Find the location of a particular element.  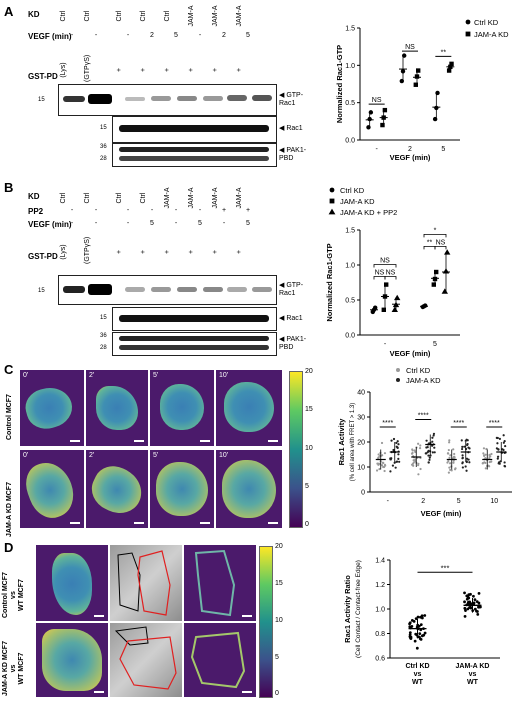

chart-a-sig-0: NS is located at coordinates (377, 100).